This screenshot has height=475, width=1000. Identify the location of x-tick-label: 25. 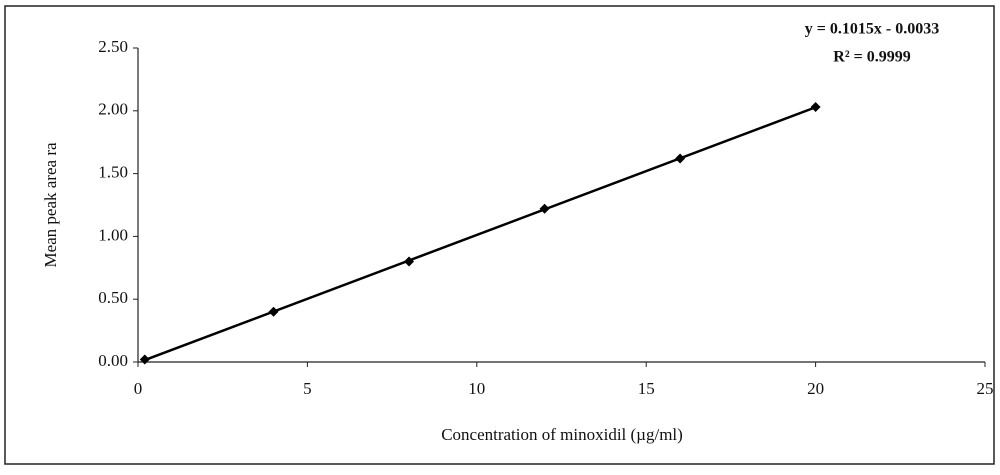
(985, 388).